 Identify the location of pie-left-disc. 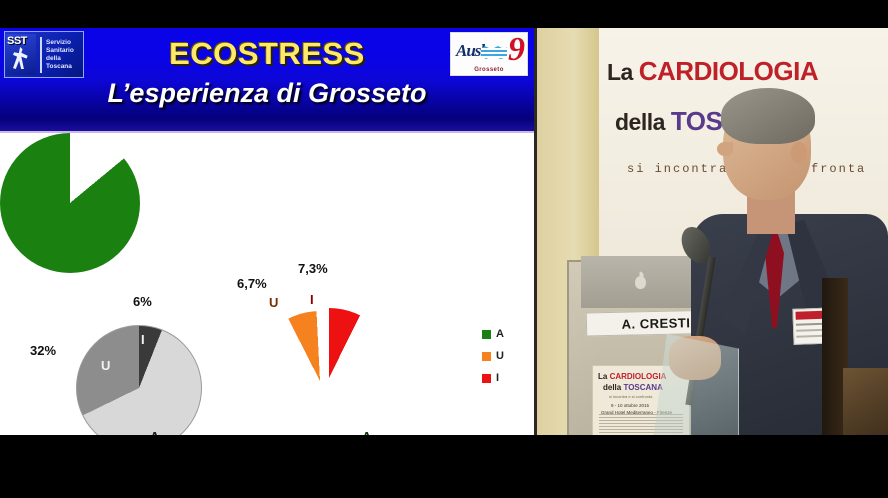
(139, 380).